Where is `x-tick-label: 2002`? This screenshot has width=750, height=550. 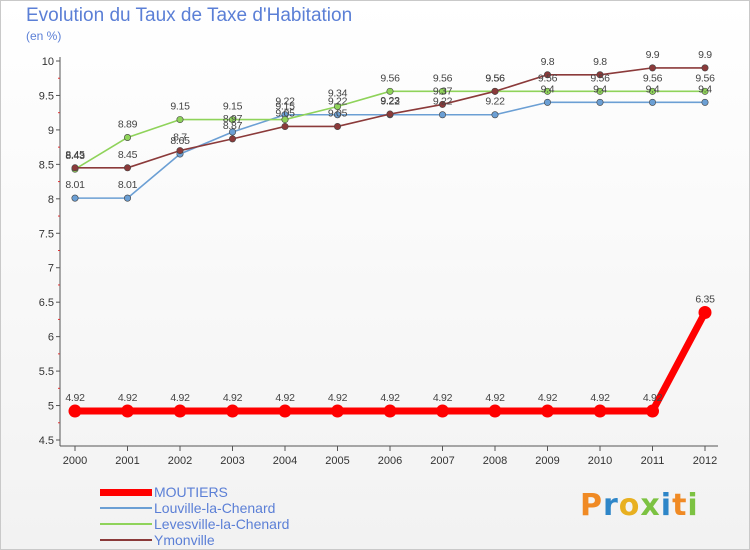
x-tick-label: 2002 is located at coordinates (180, 461).